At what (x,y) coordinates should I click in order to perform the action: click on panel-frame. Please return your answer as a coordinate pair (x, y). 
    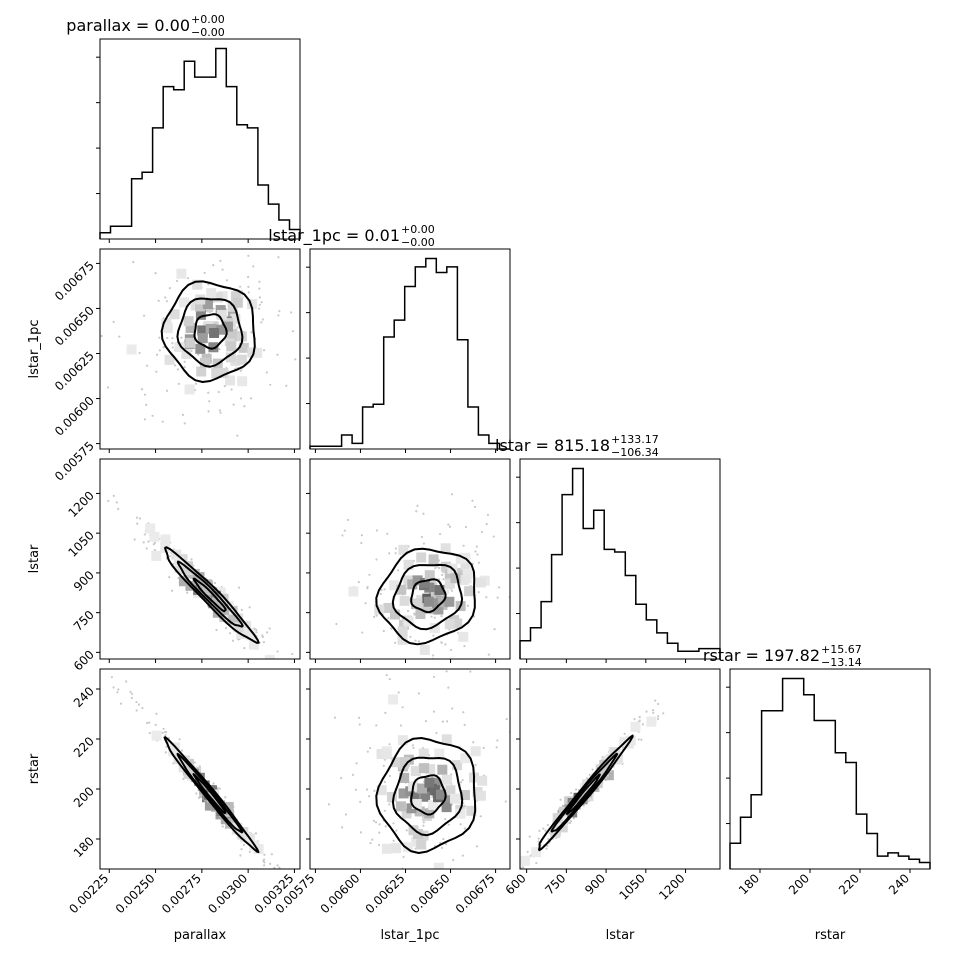
    Looking at the image, I should click on (200, 139).